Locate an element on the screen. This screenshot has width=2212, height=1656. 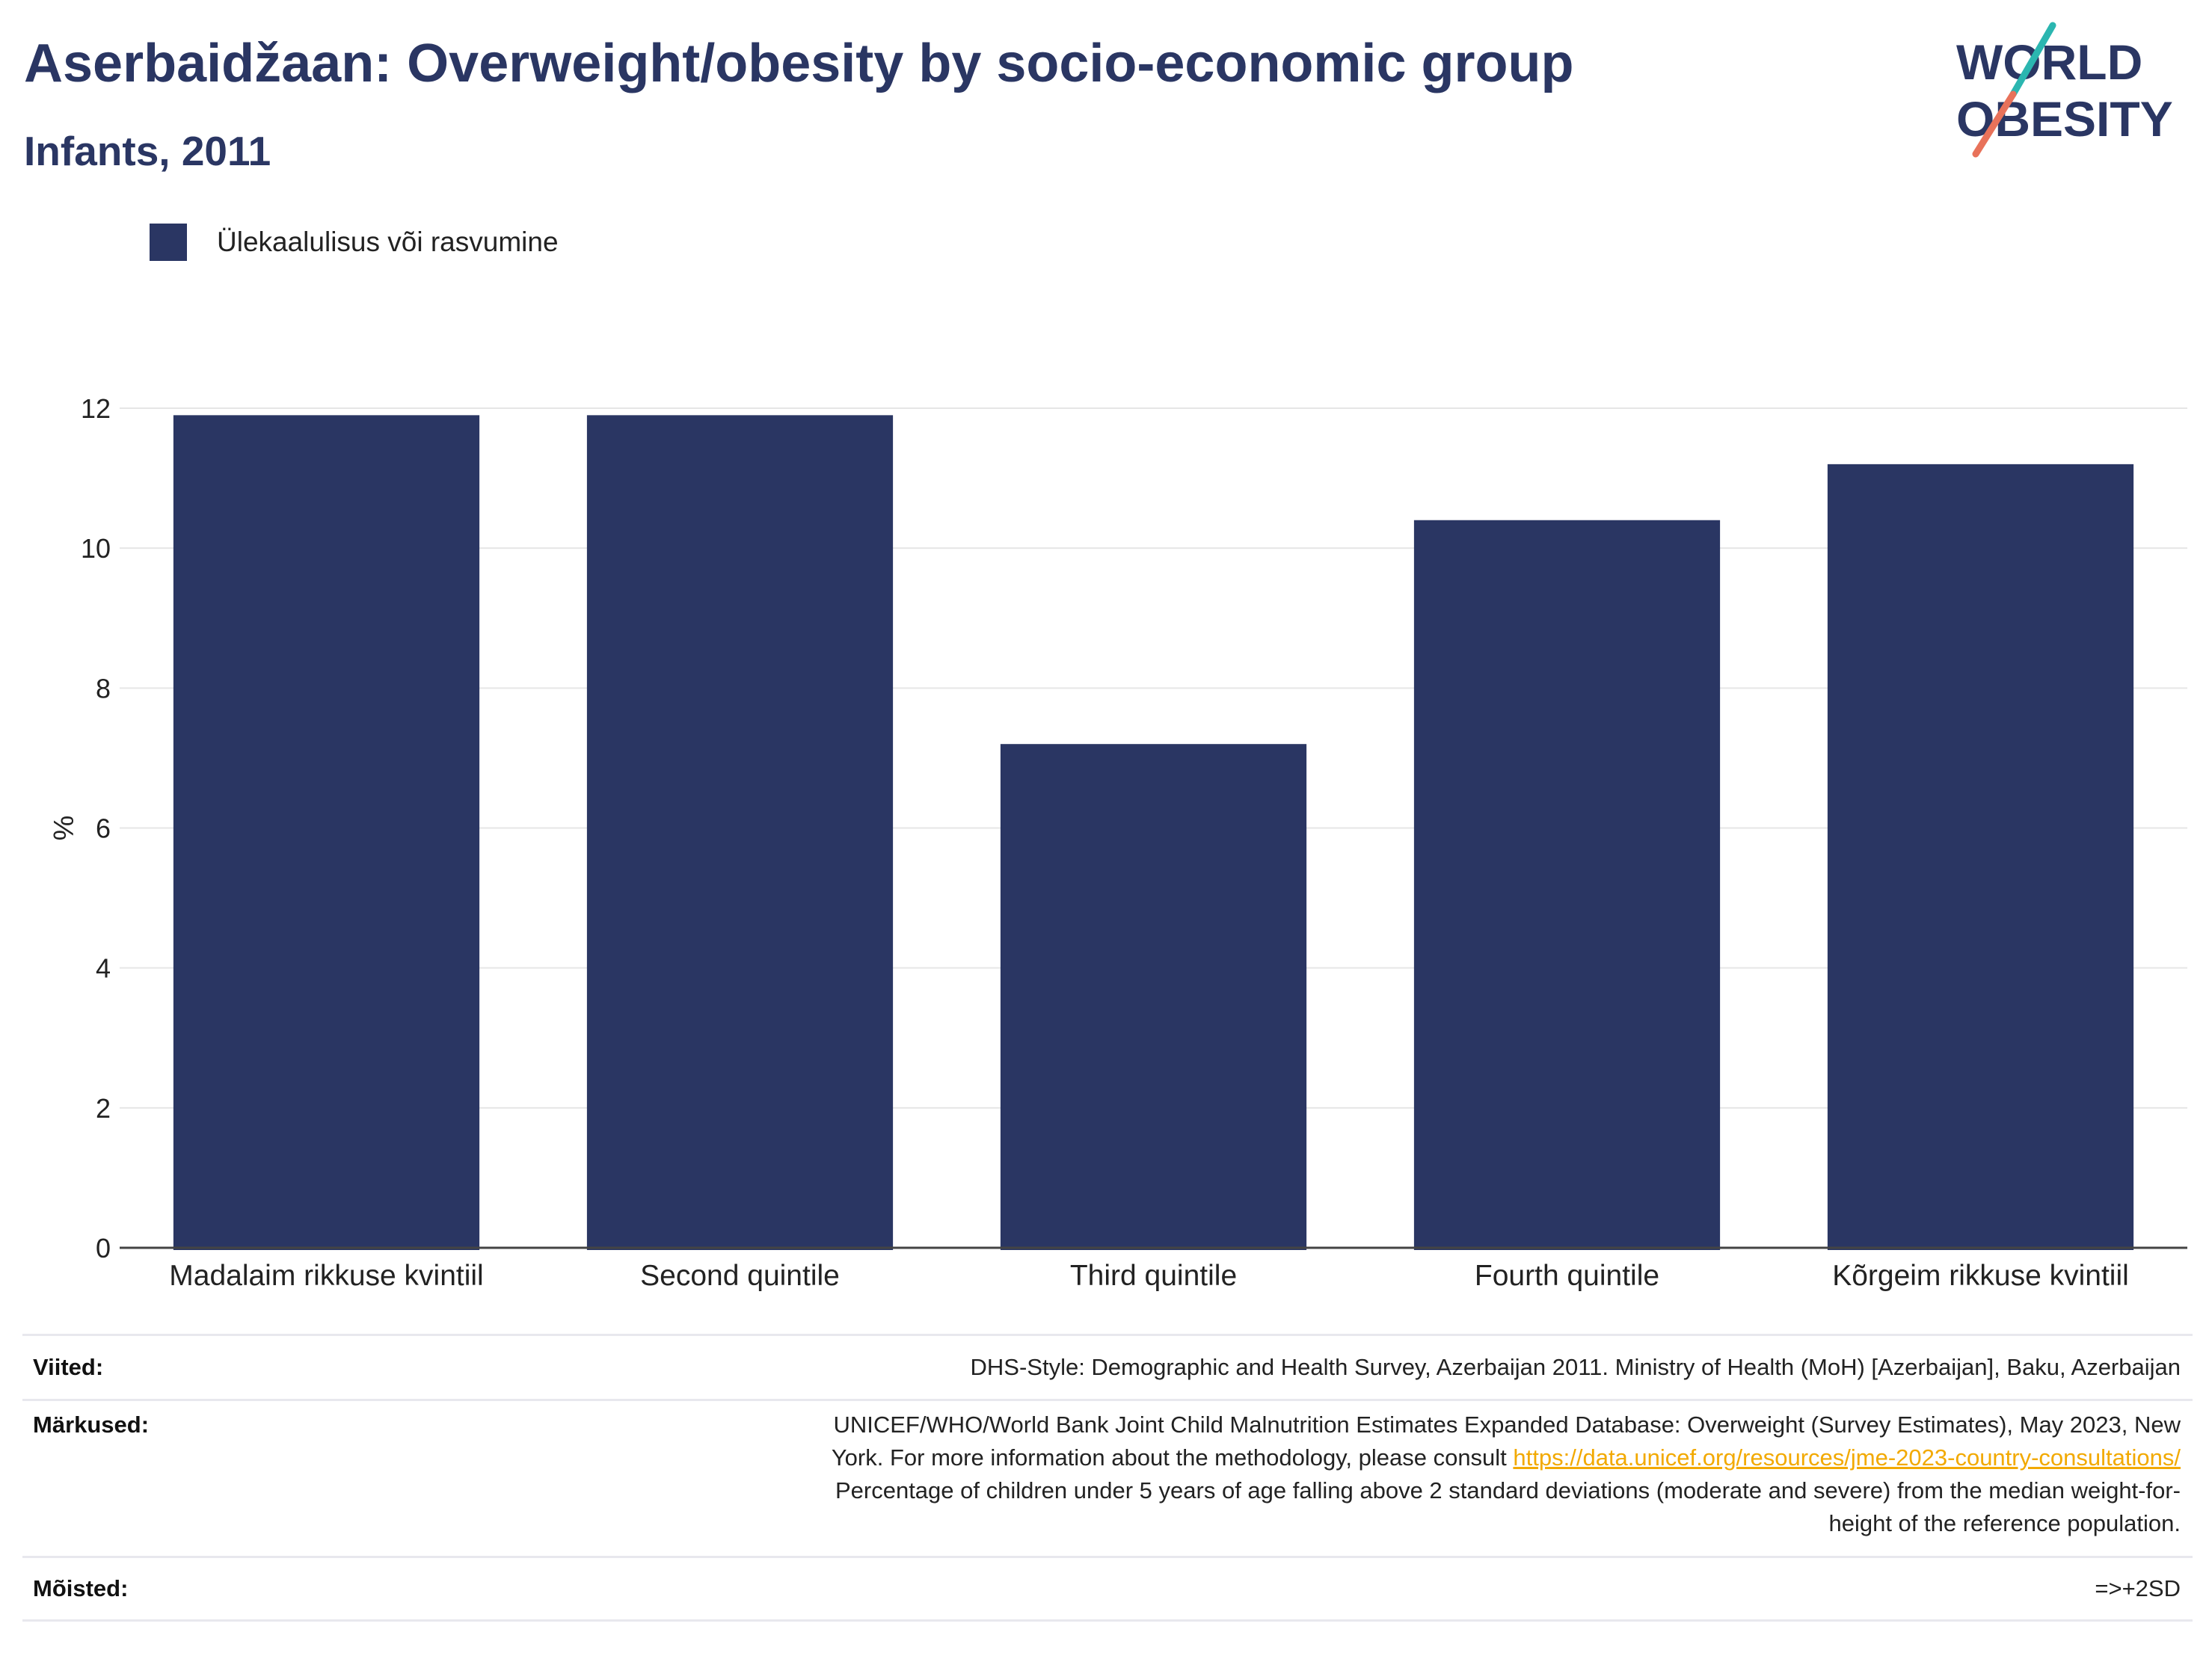
chart-legend: Ülekaalulisus või rasvumine is located at coordinates (354, 242).